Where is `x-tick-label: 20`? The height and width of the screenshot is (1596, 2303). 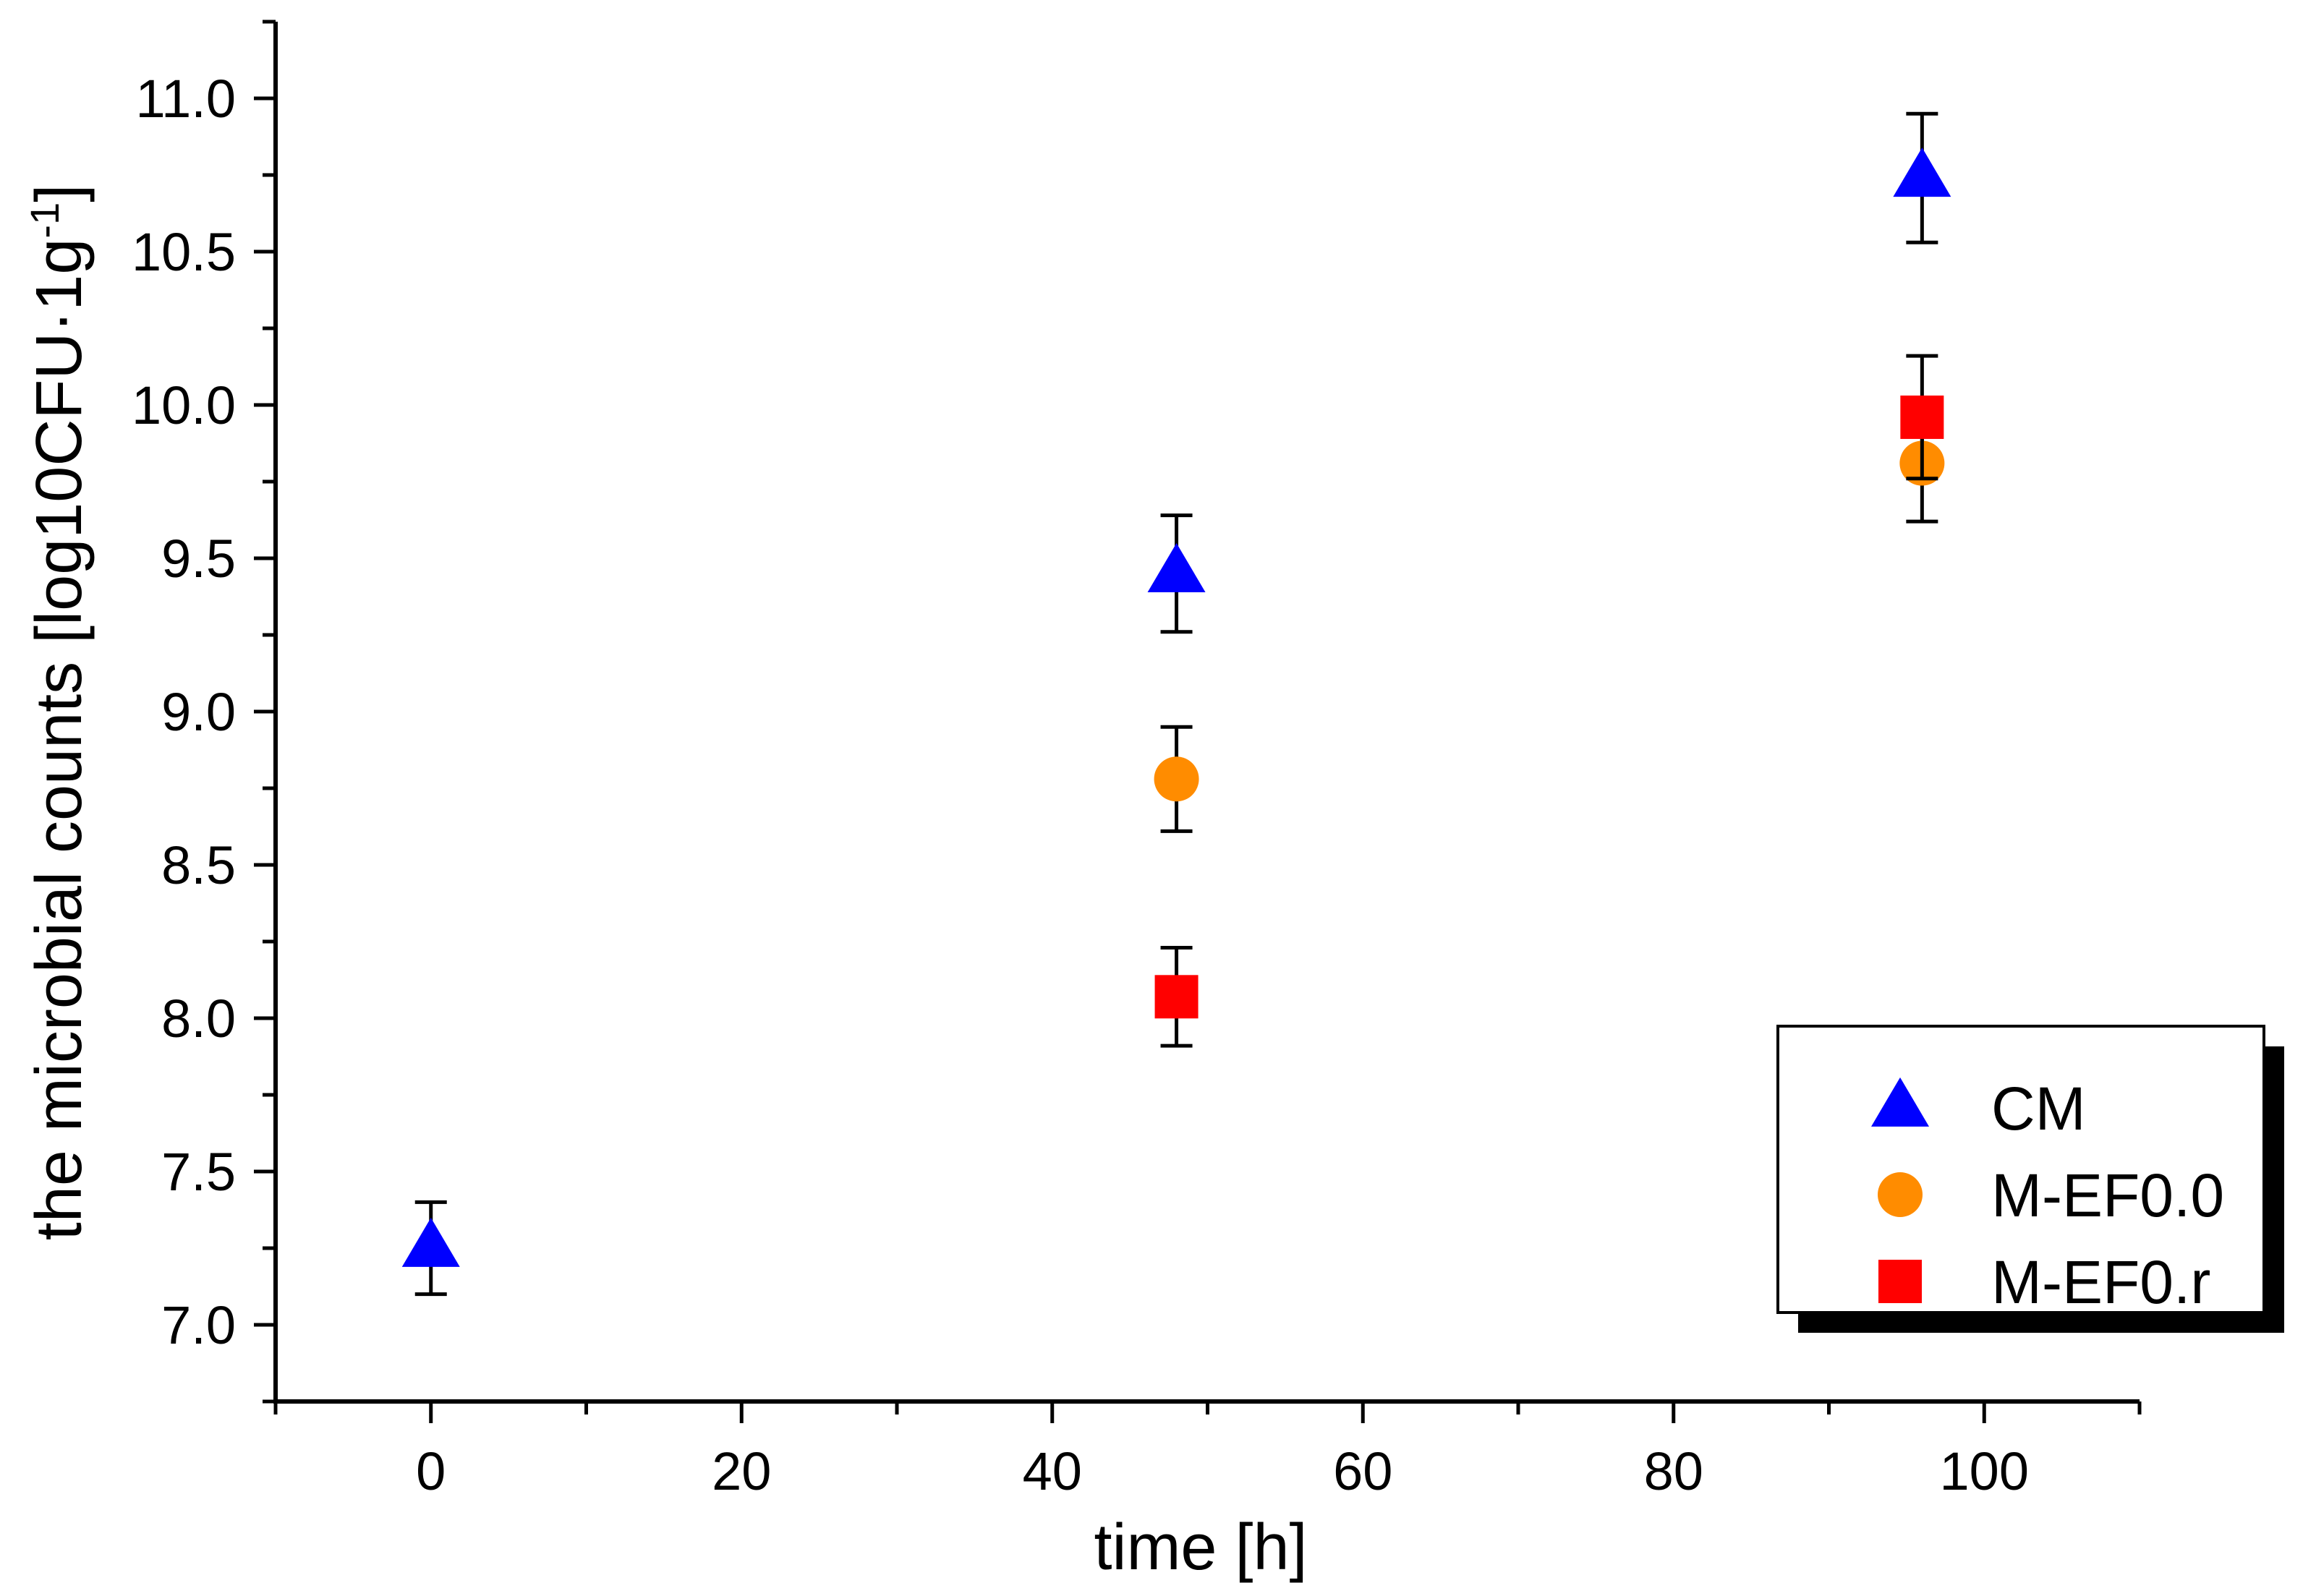
x-tick-label: 20 is located at coordinates (742, 1471).